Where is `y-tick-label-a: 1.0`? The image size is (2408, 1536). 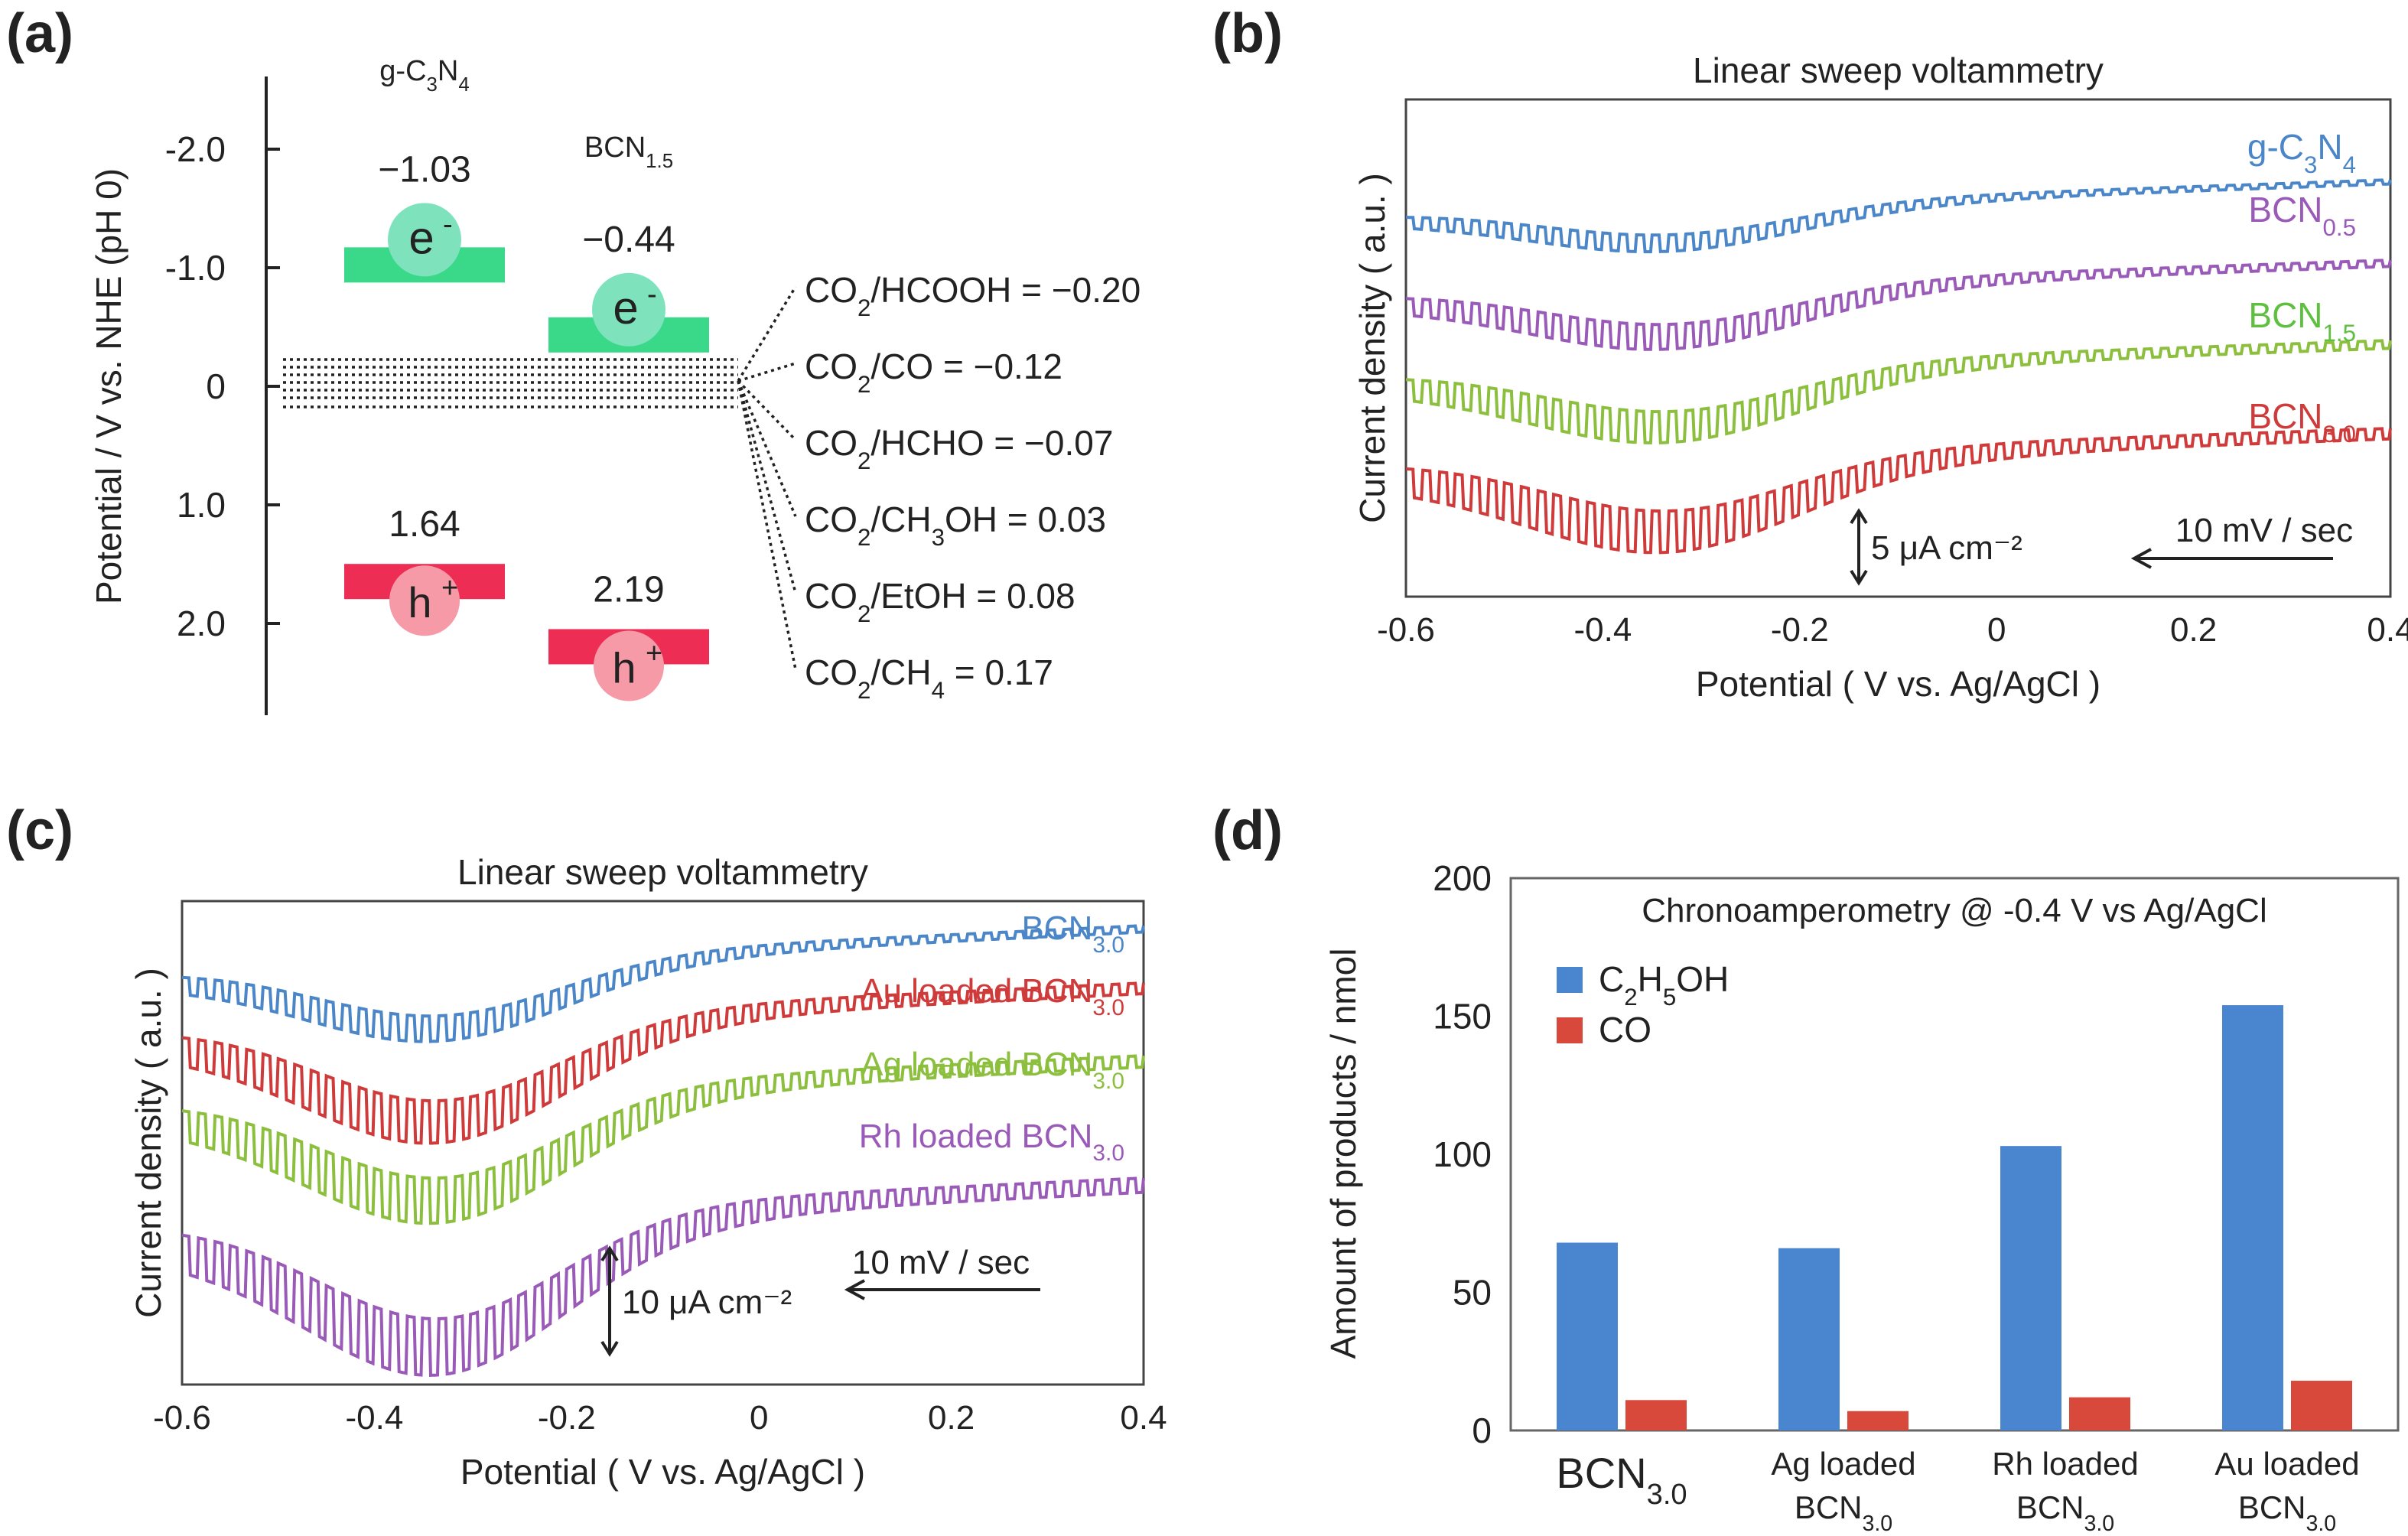
y-tick-label-a: 1.0 is located at coordinates (201, 505).